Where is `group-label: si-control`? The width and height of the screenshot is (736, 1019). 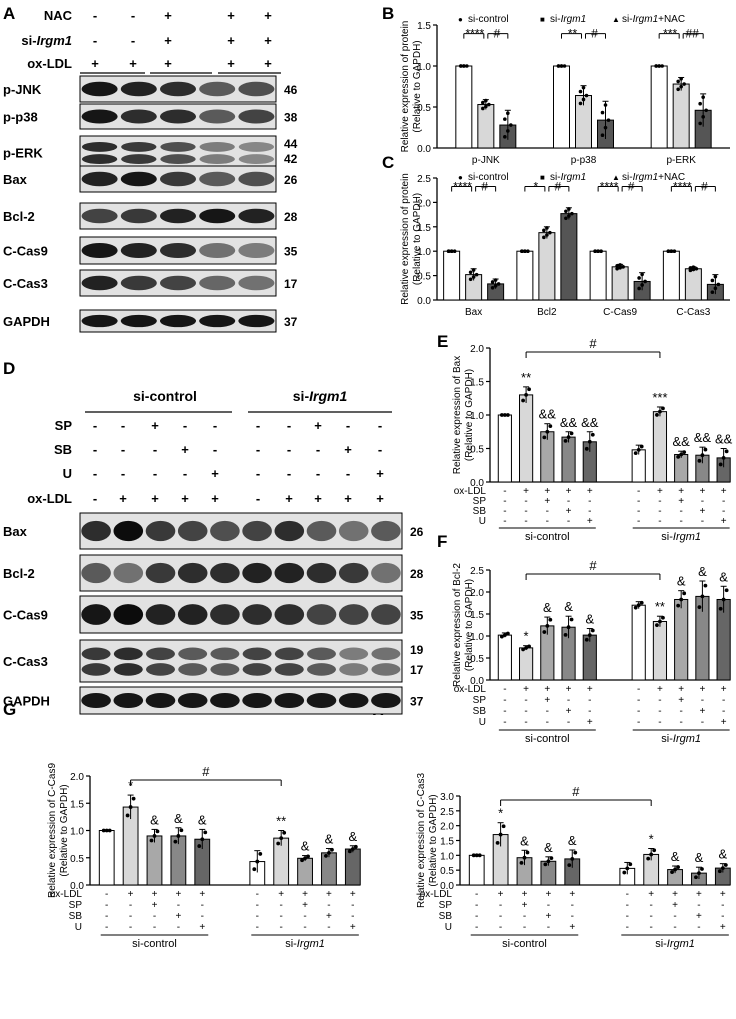 group-label: si-control is located at coordinates (154, 944).